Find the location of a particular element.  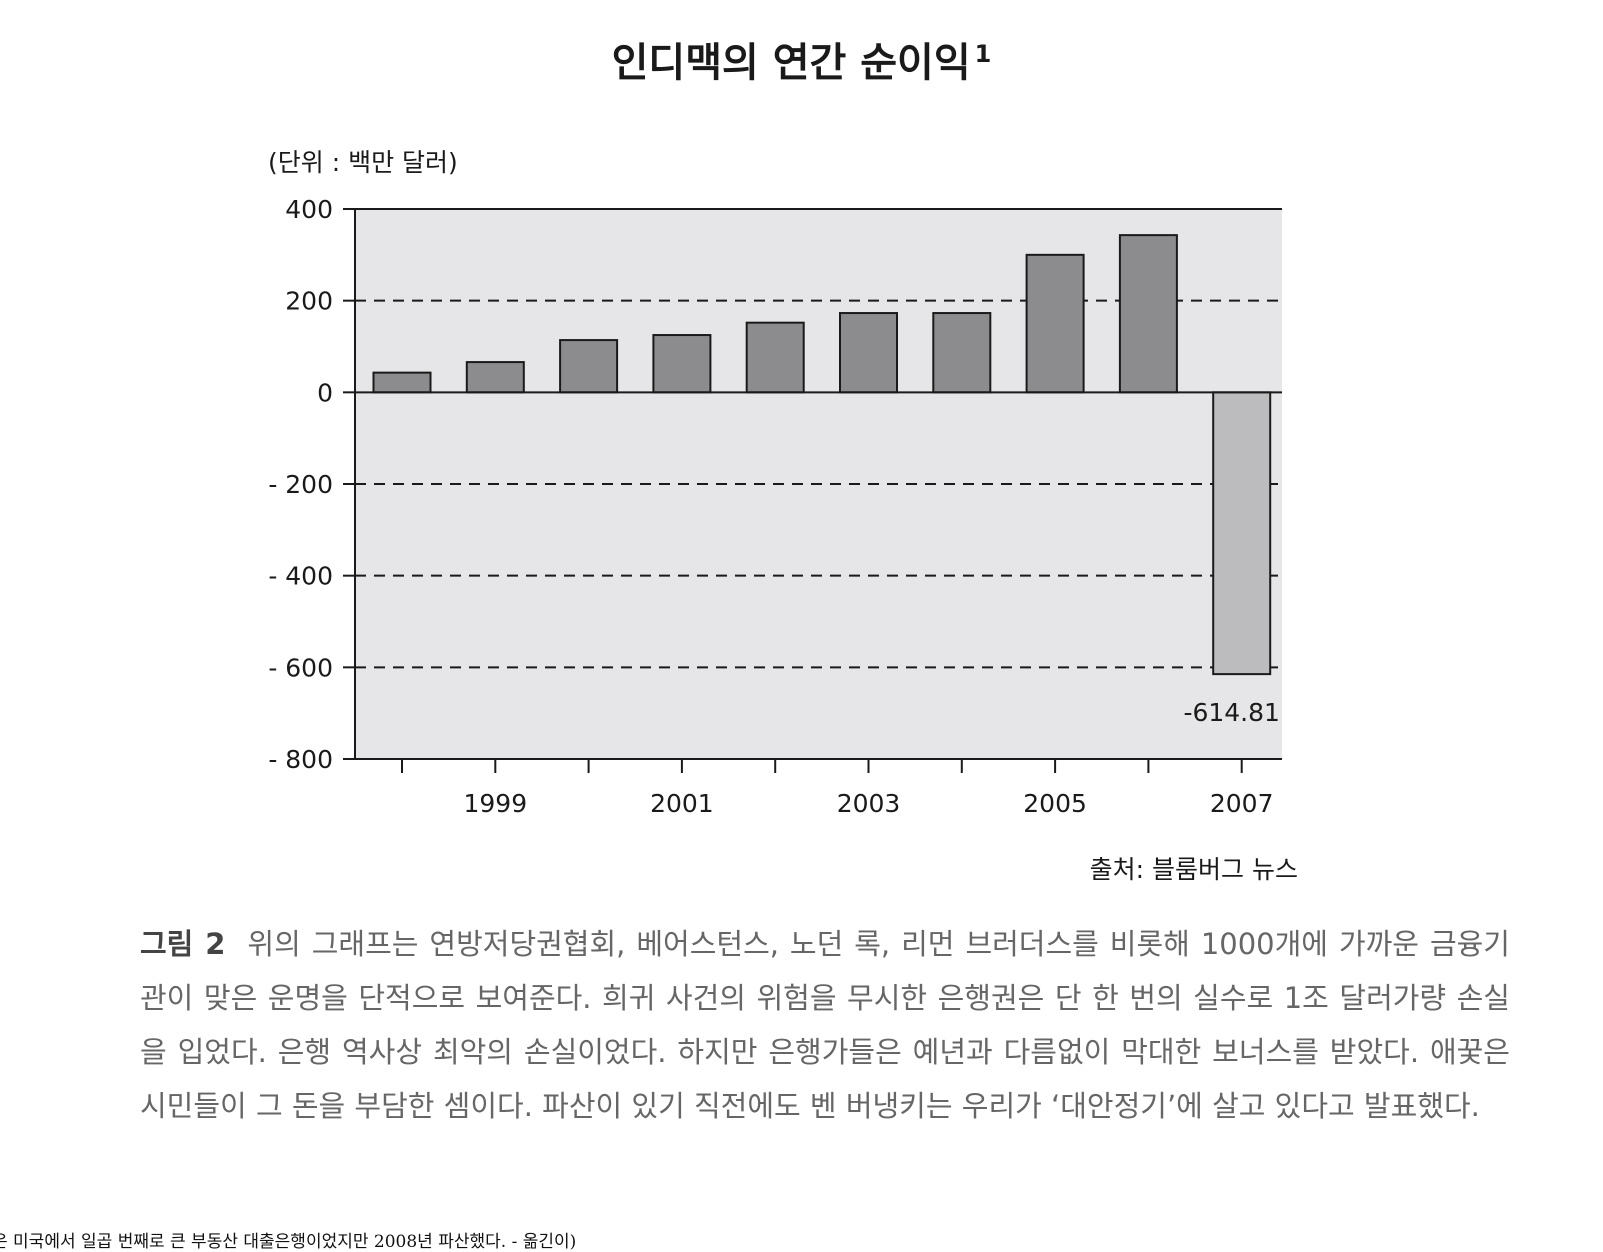

figure-label: 그림 2 is located at coordinates (183, 944).